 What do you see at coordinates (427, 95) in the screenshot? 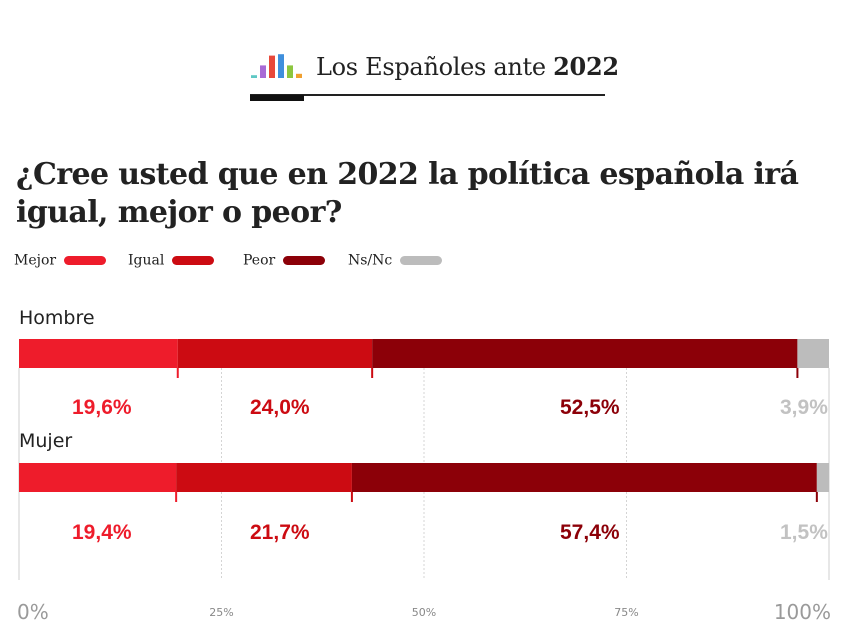
I see `header-rule` at bounding box center [427, 95].